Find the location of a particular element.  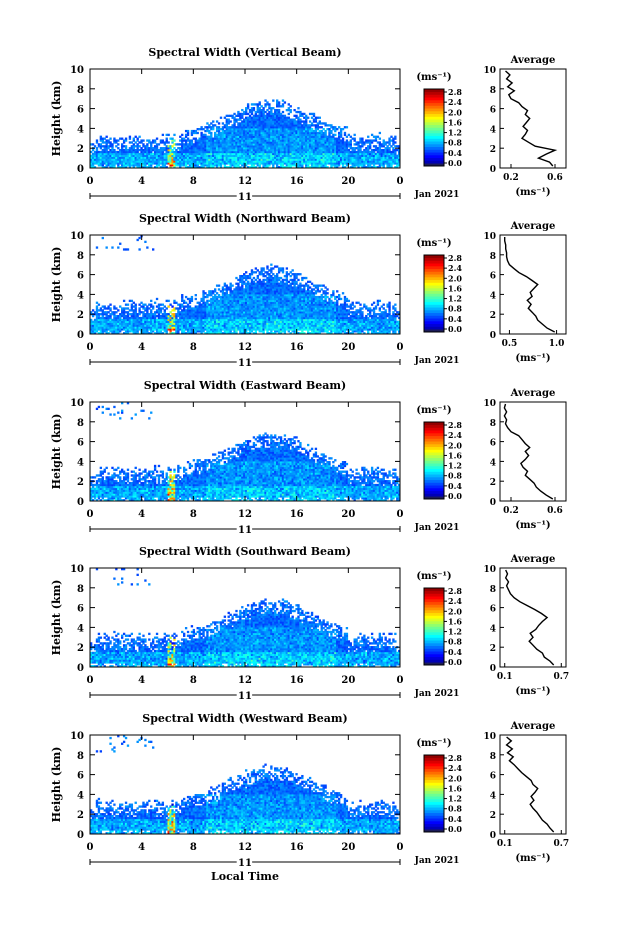

panel-title: Spectral Width (Northward Beam) is located at coordinates (245, 218).